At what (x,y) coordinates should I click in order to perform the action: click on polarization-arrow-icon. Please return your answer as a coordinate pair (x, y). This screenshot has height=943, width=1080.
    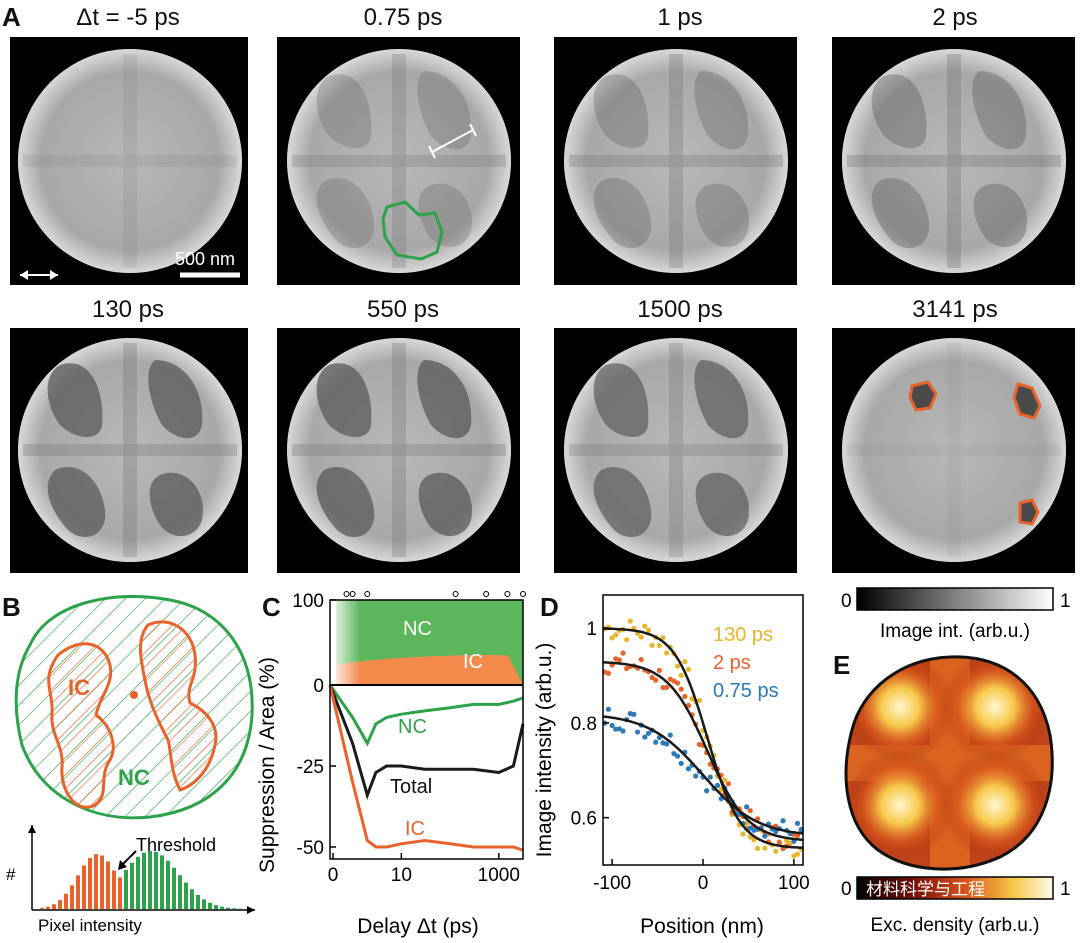
    Looking at the image, I should click on (39, 275).